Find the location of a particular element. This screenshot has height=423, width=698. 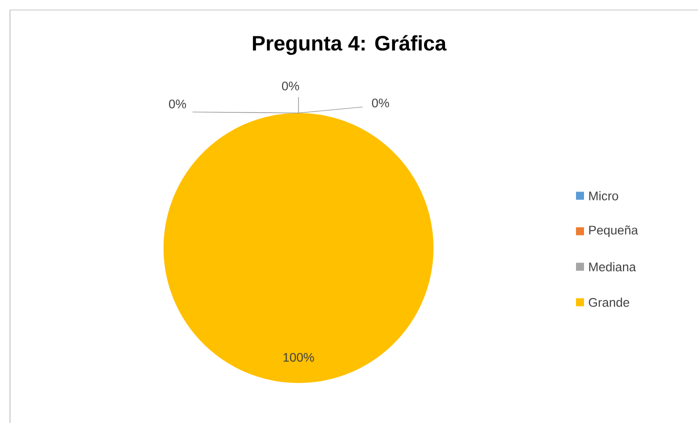

legend-label: Pequeña is located at coordinates (613, 231).